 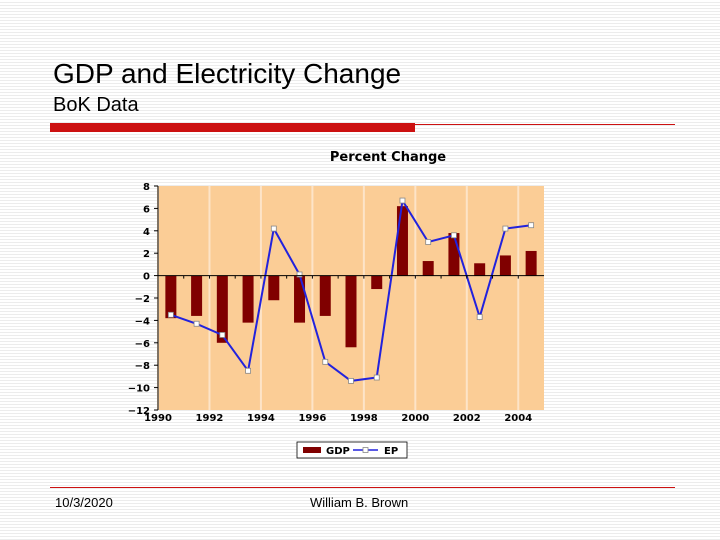 I want to click on y-tick-label: 6, so click(x=146, y=209).